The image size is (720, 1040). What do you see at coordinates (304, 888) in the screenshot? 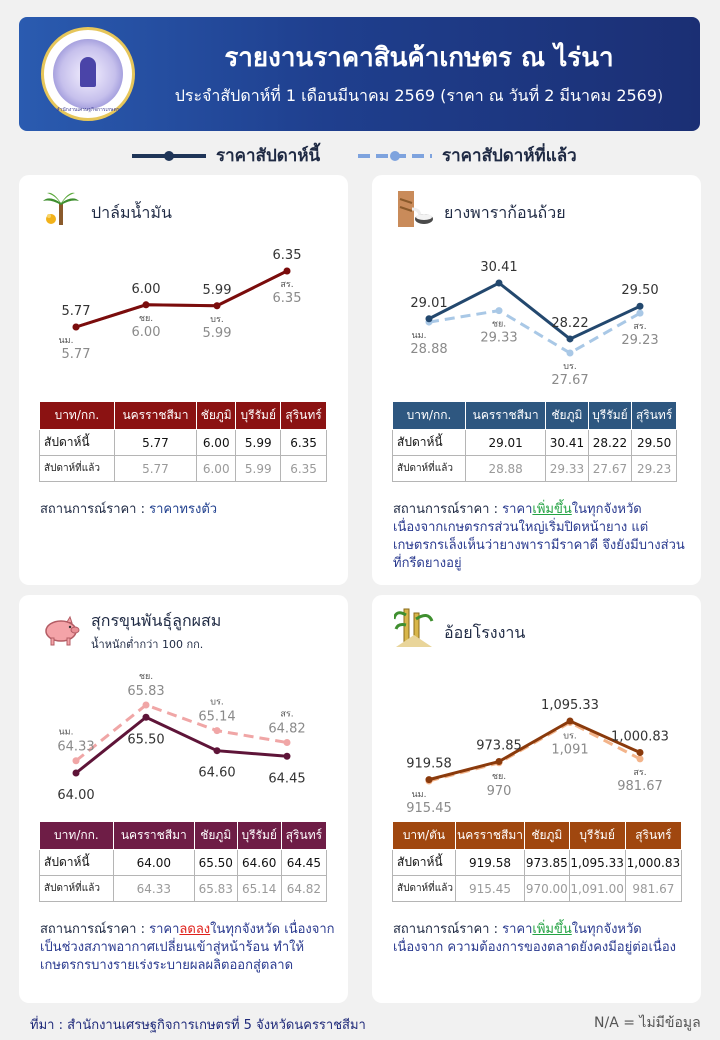
I see `price-cell: 64.82` at bounding box center [304, 888].